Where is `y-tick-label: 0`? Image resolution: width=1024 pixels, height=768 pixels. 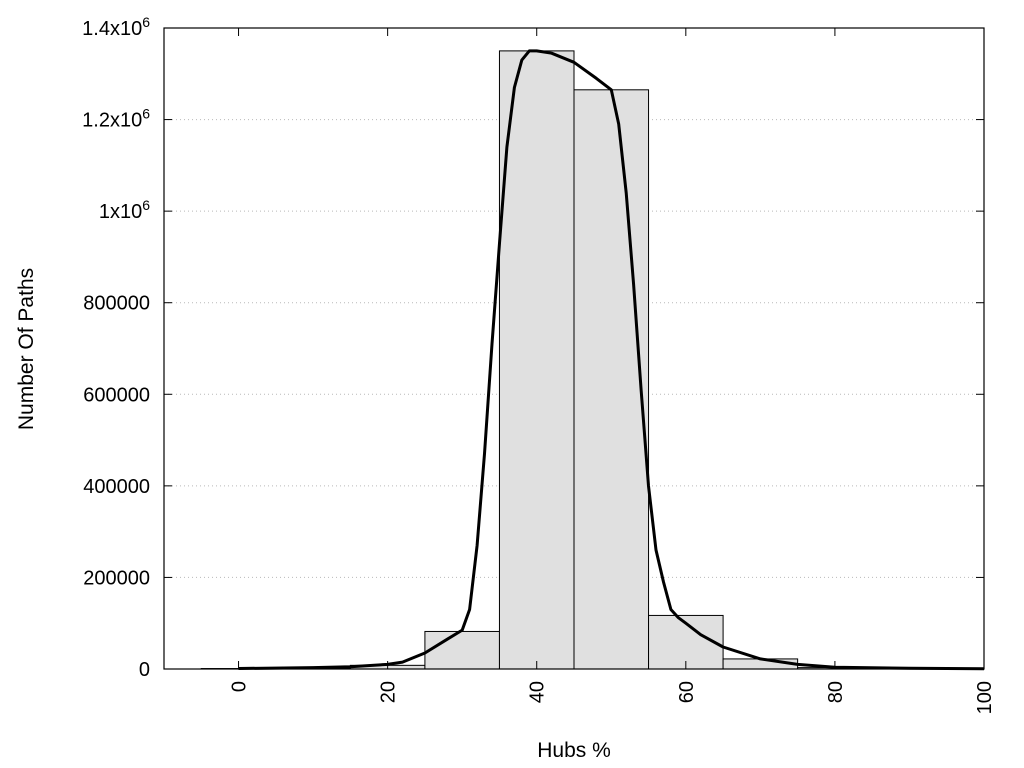
y-tick-label: 0 is located at coordinates (144, 670).